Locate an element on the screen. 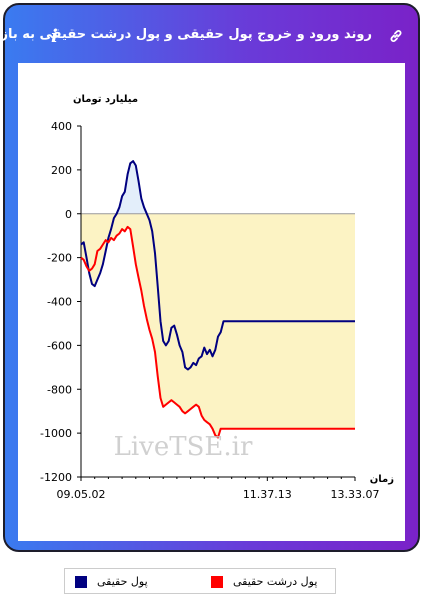  x-tick-label: 09.05.02 is located at coordinates (81, 494).